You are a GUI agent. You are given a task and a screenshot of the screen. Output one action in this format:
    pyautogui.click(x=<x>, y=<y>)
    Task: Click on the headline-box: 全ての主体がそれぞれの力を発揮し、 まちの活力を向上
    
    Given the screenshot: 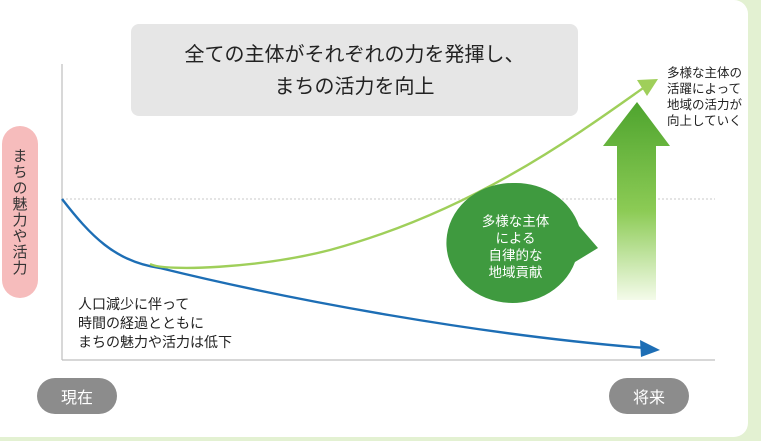 What is the action you would take?
    pyautogui.click(x=354, y=70)
    